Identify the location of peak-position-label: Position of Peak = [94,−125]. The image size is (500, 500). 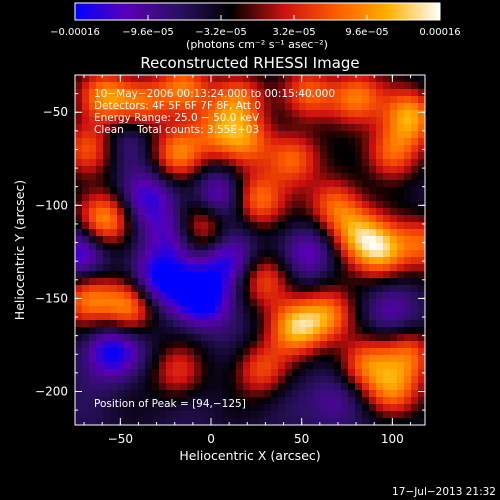
(170, 404).